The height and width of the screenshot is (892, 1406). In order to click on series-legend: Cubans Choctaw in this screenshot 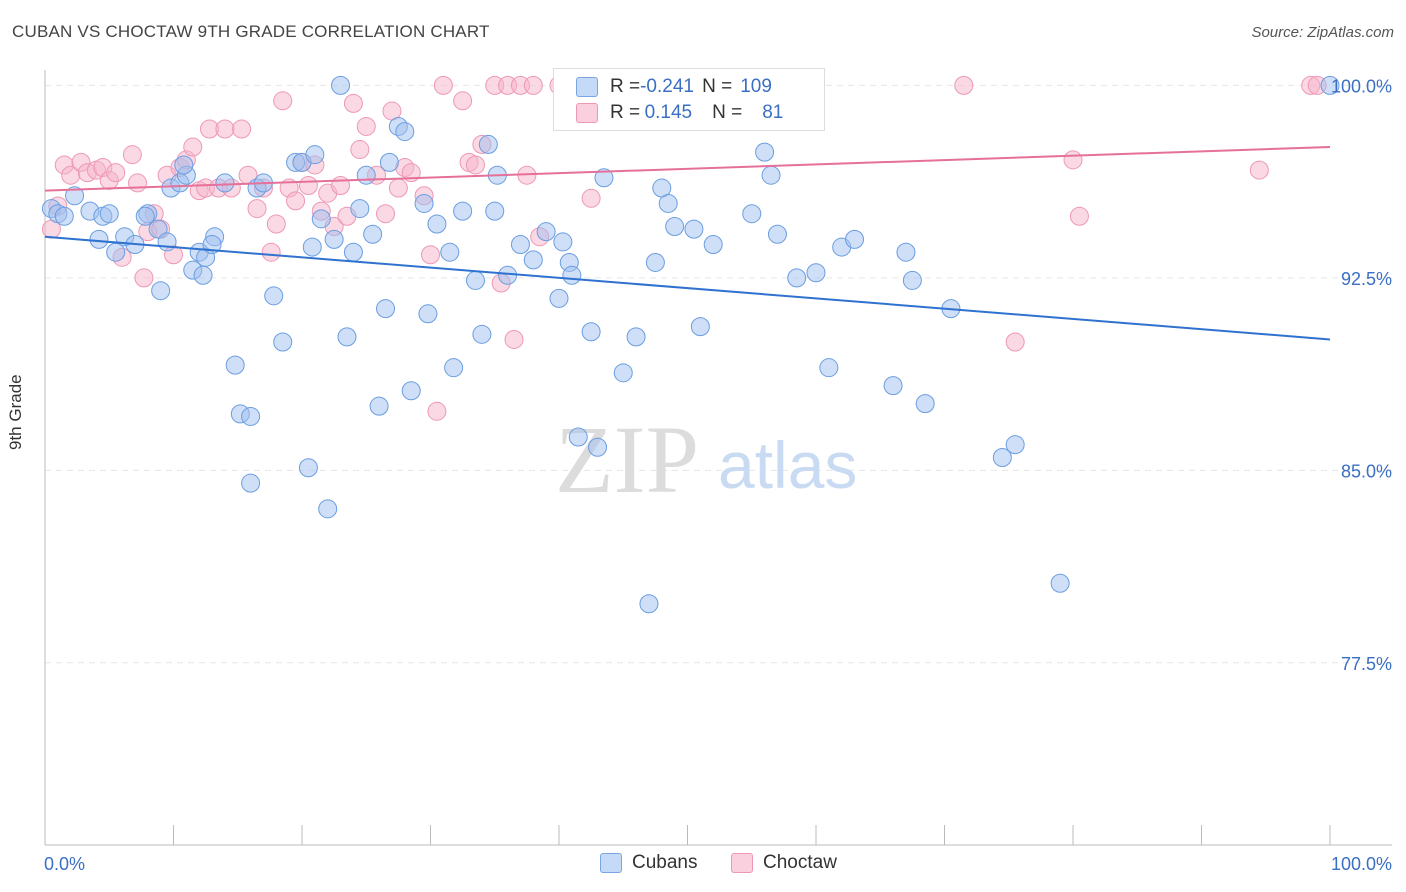, I will do `click(703, 865)`.